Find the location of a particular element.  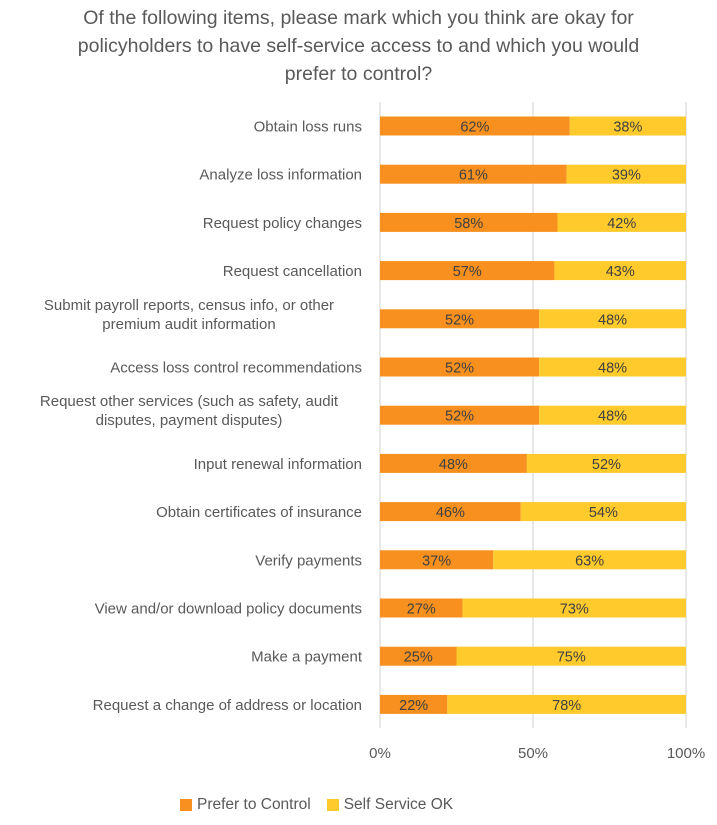

legend-swatch-self-service-ok is located at coordinates (332, 805).